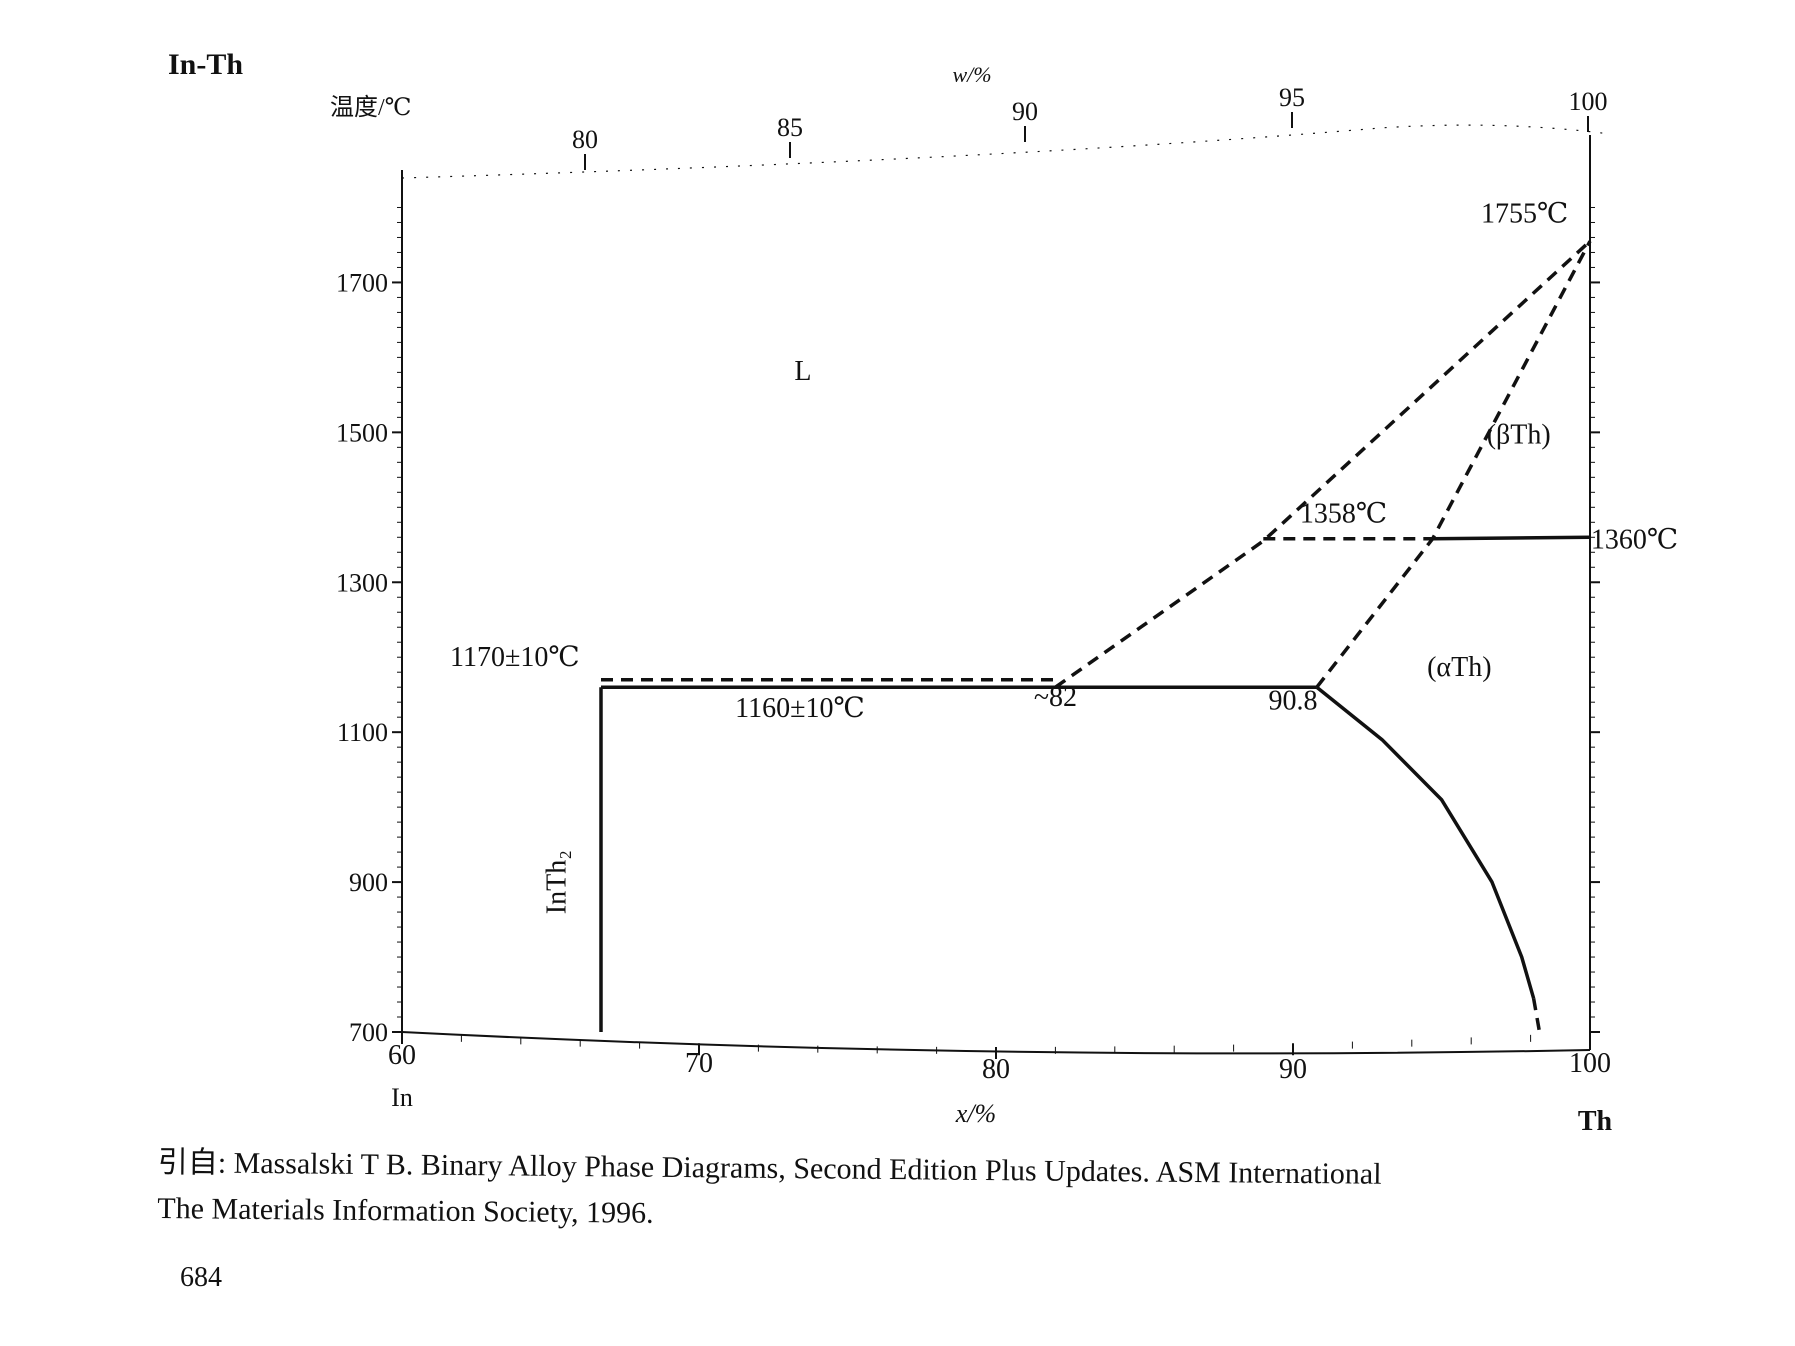  I want to click on left-element-label: In, so click(402, 1097).